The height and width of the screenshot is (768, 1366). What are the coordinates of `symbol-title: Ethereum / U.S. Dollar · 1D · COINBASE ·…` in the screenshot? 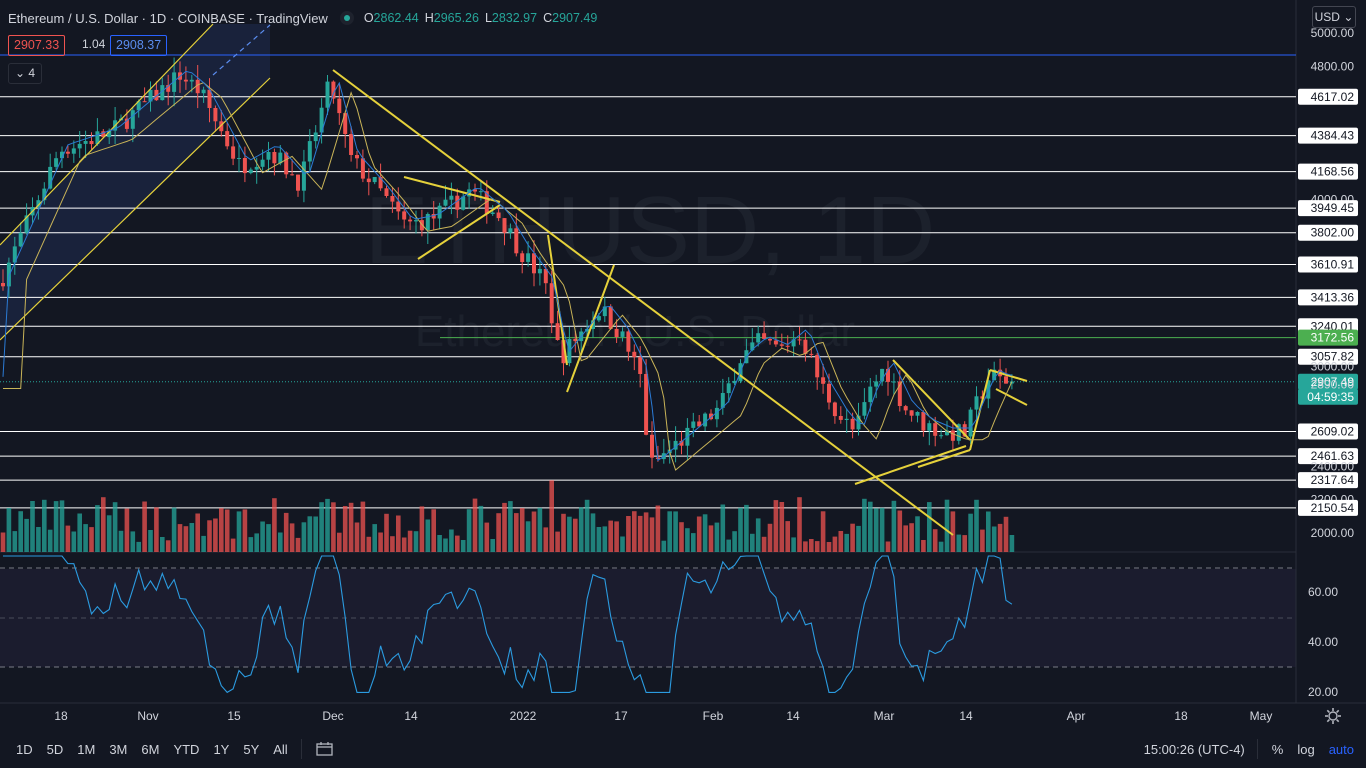 It's located at (168, 18).